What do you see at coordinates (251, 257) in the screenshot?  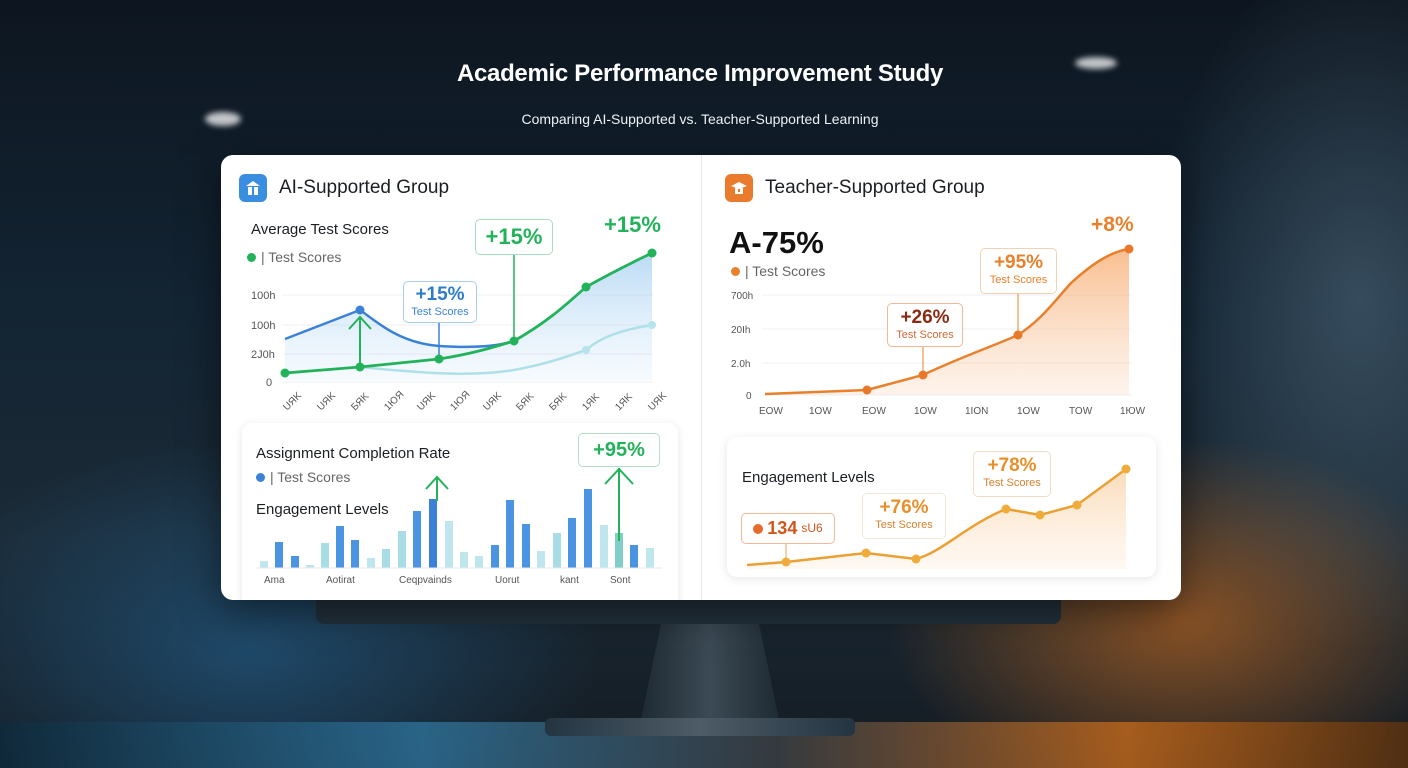 I see `legend-dot-green` at bounding box center [251, 257].